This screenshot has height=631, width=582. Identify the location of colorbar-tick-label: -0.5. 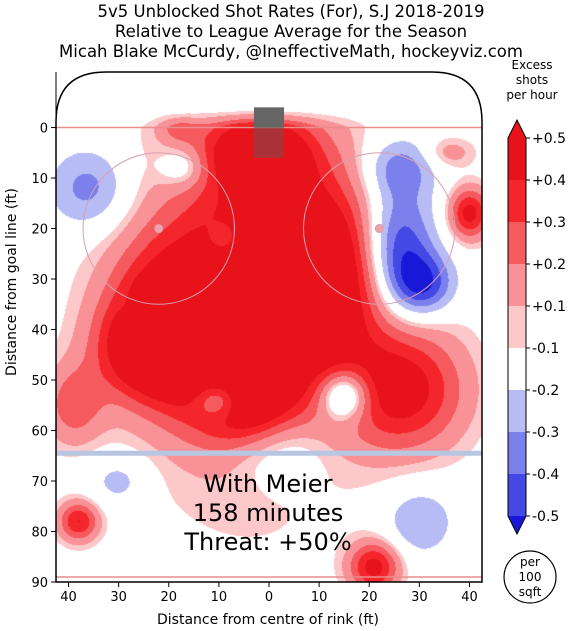
(545, 517).